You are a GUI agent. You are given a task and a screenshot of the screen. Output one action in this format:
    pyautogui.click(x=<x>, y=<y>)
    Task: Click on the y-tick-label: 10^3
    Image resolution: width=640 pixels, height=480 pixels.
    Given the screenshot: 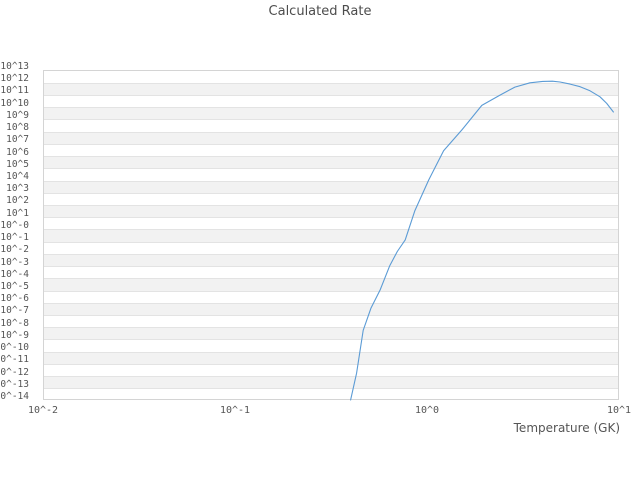 What is the action you would take?
    pyautogui.click(x=17, y=189)
    